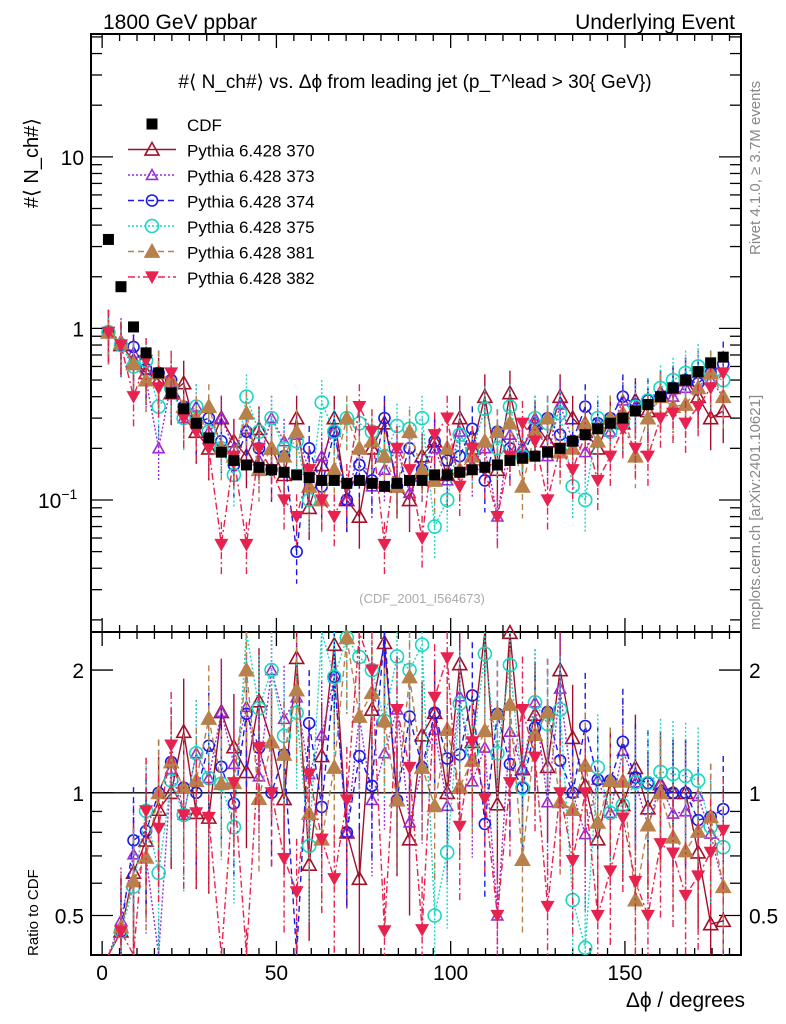 The width and height of the screenshot is (786, 1024). Describe the element at coordinates (32, 163) in the screenshot. I see `y-axis-label: #⟨ N_ch#⟩` at that location.